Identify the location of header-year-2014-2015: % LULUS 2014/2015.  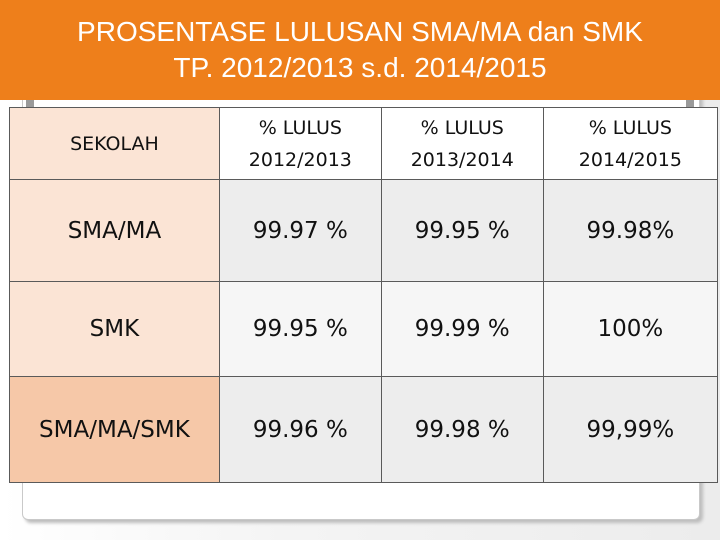
(630, 143).